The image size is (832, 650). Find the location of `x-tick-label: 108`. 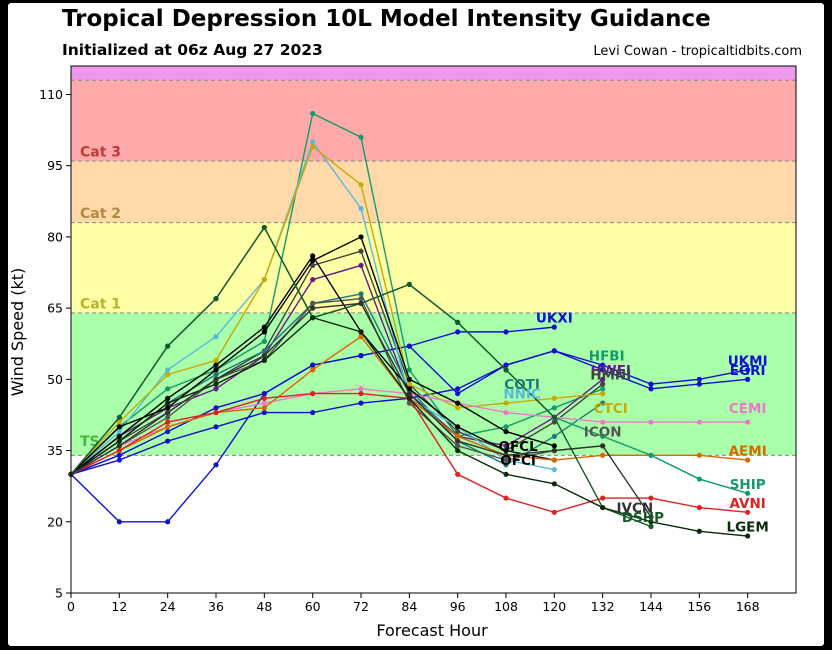

x-tick-label: 108 is located at coordinates (506, 606).